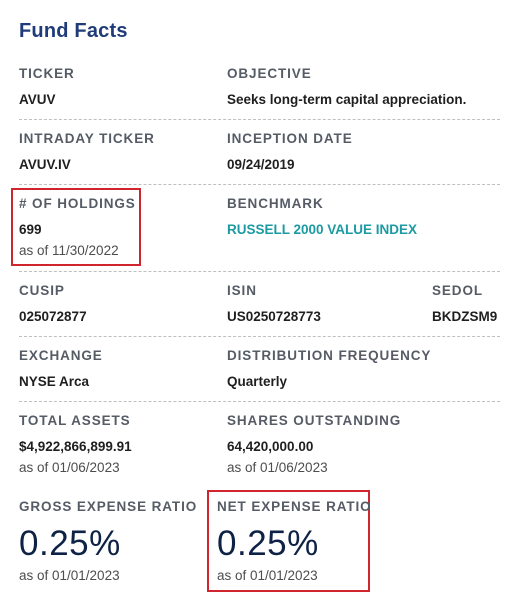  Describe the element at coordinates (277, 467) in the screenshot. I see `shares-outstanding-as-of: as of 01/06/2023` at that location.